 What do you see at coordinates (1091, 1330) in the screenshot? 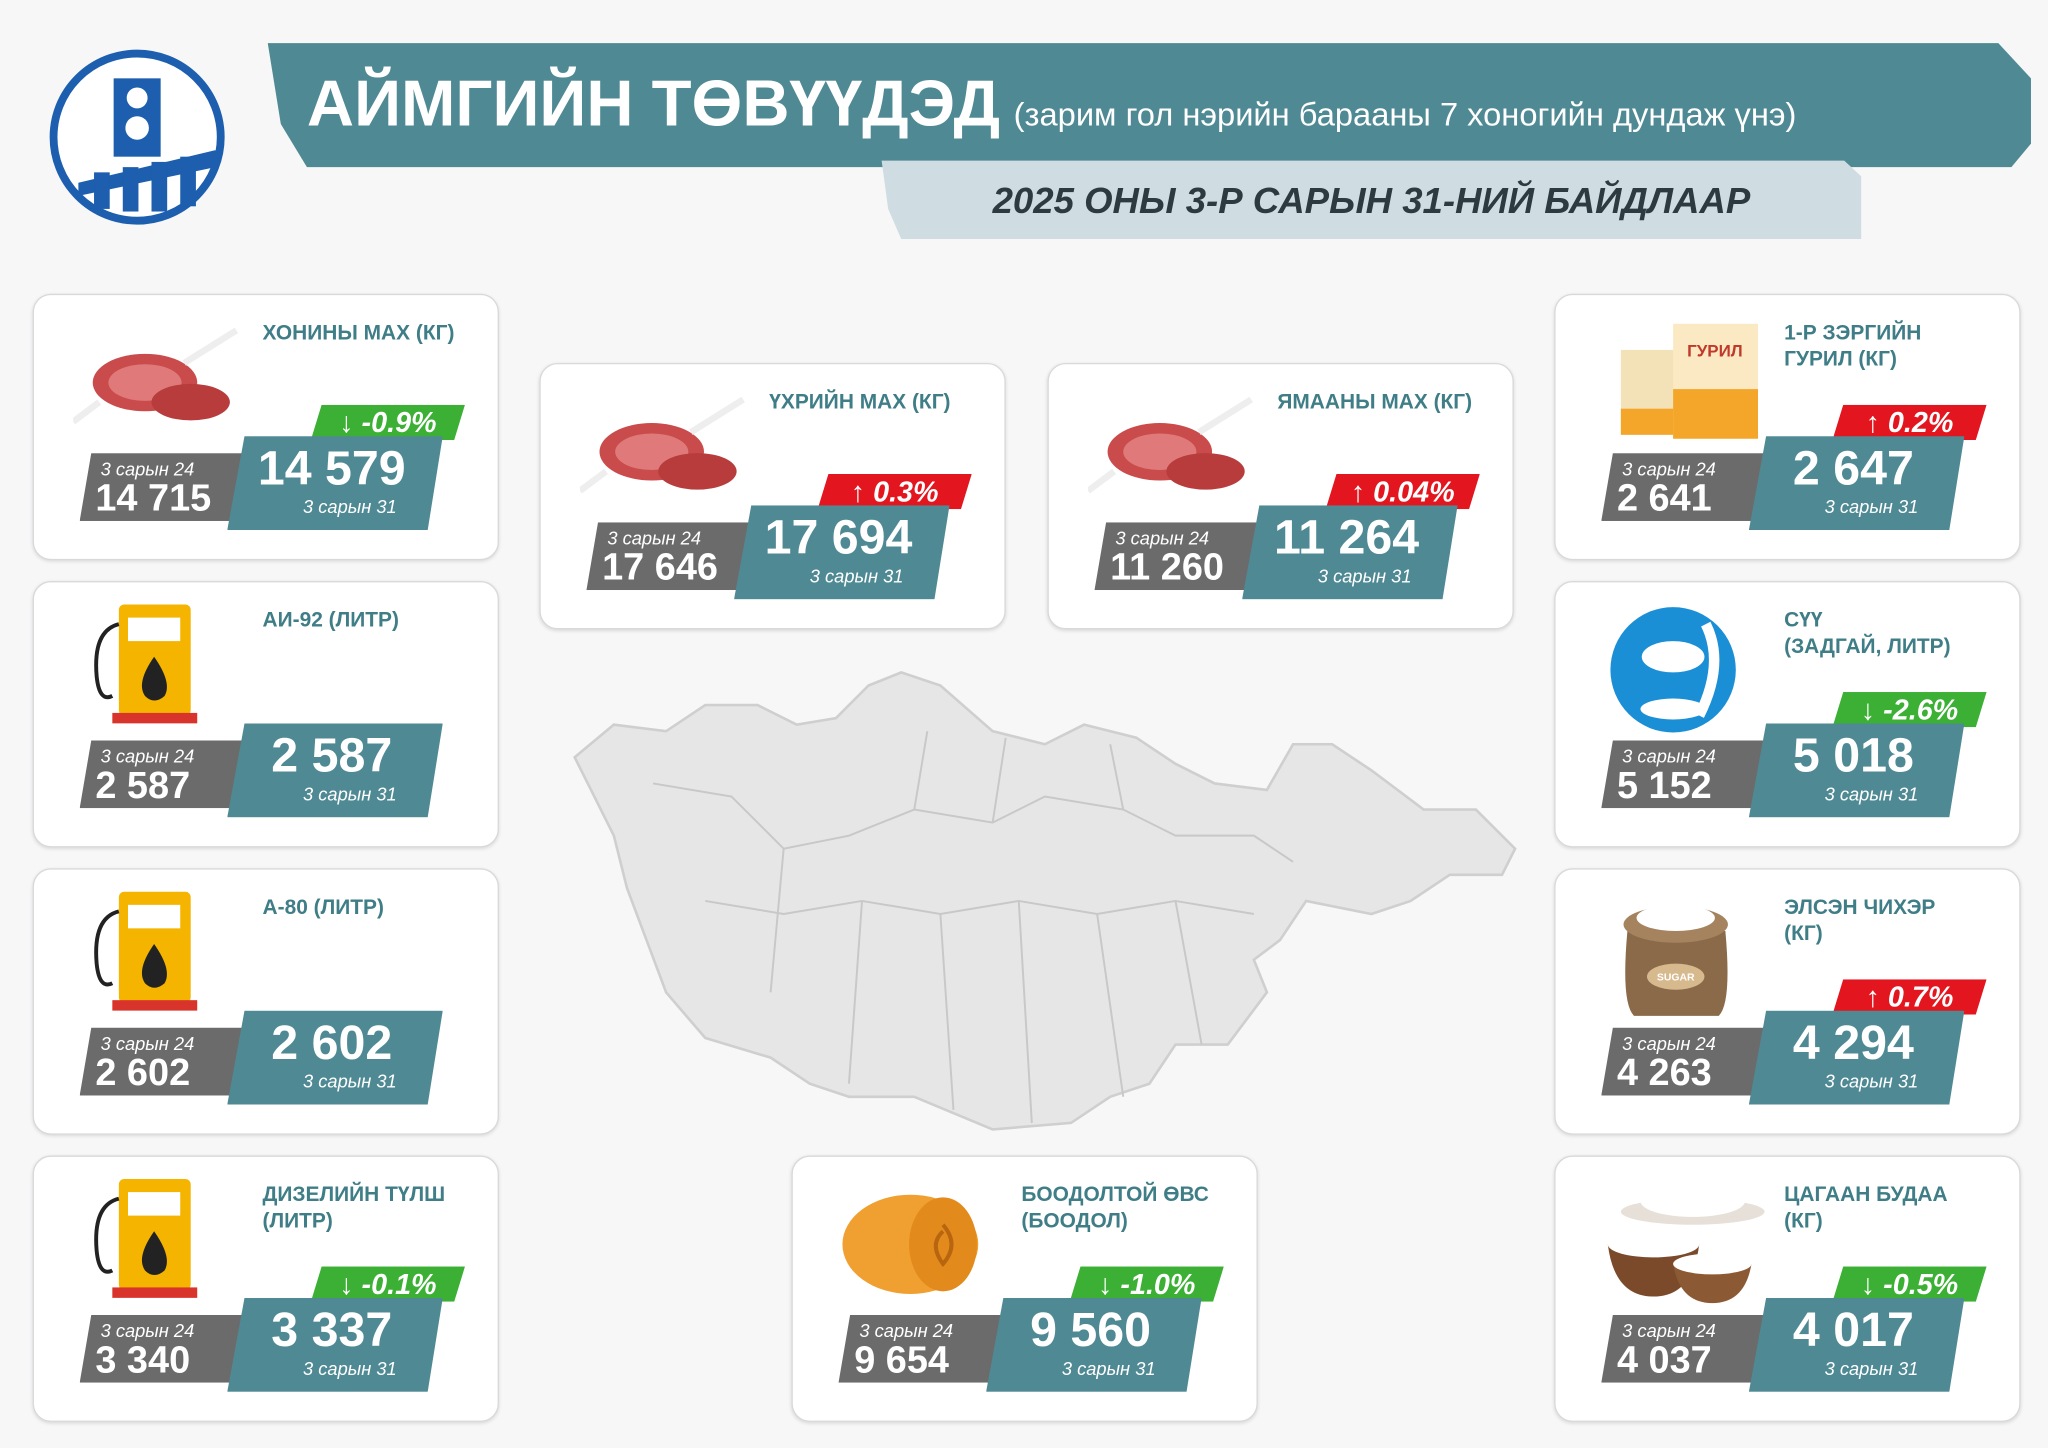
I see `current-value: 9 560` at bounding box center [1091, 1330].